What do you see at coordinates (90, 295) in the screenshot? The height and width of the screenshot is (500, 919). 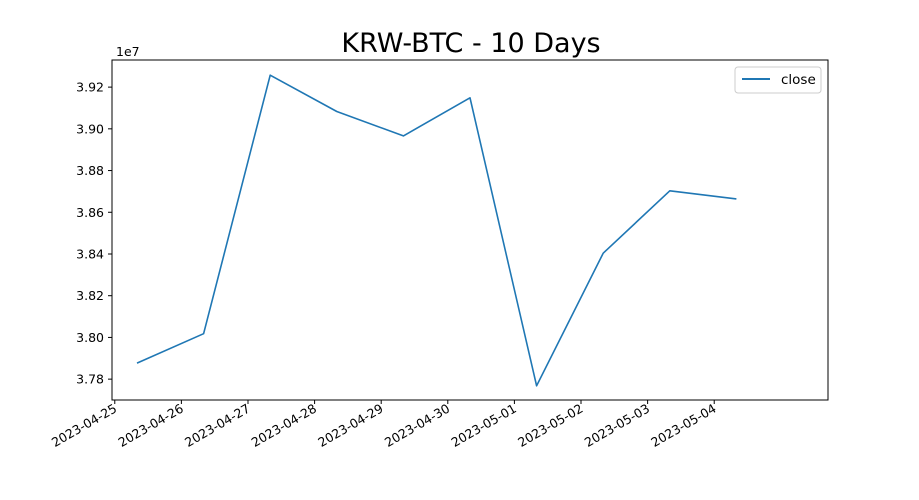 I see `y-tick-label: 3.82` at bounding box center [90, 295].